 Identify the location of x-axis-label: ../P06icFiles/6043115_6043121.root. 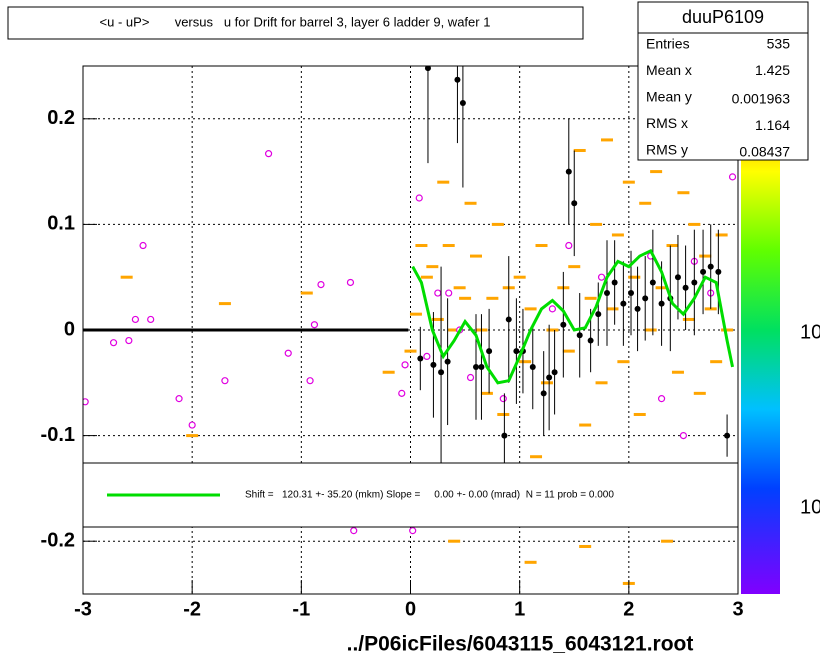
(520, 644).